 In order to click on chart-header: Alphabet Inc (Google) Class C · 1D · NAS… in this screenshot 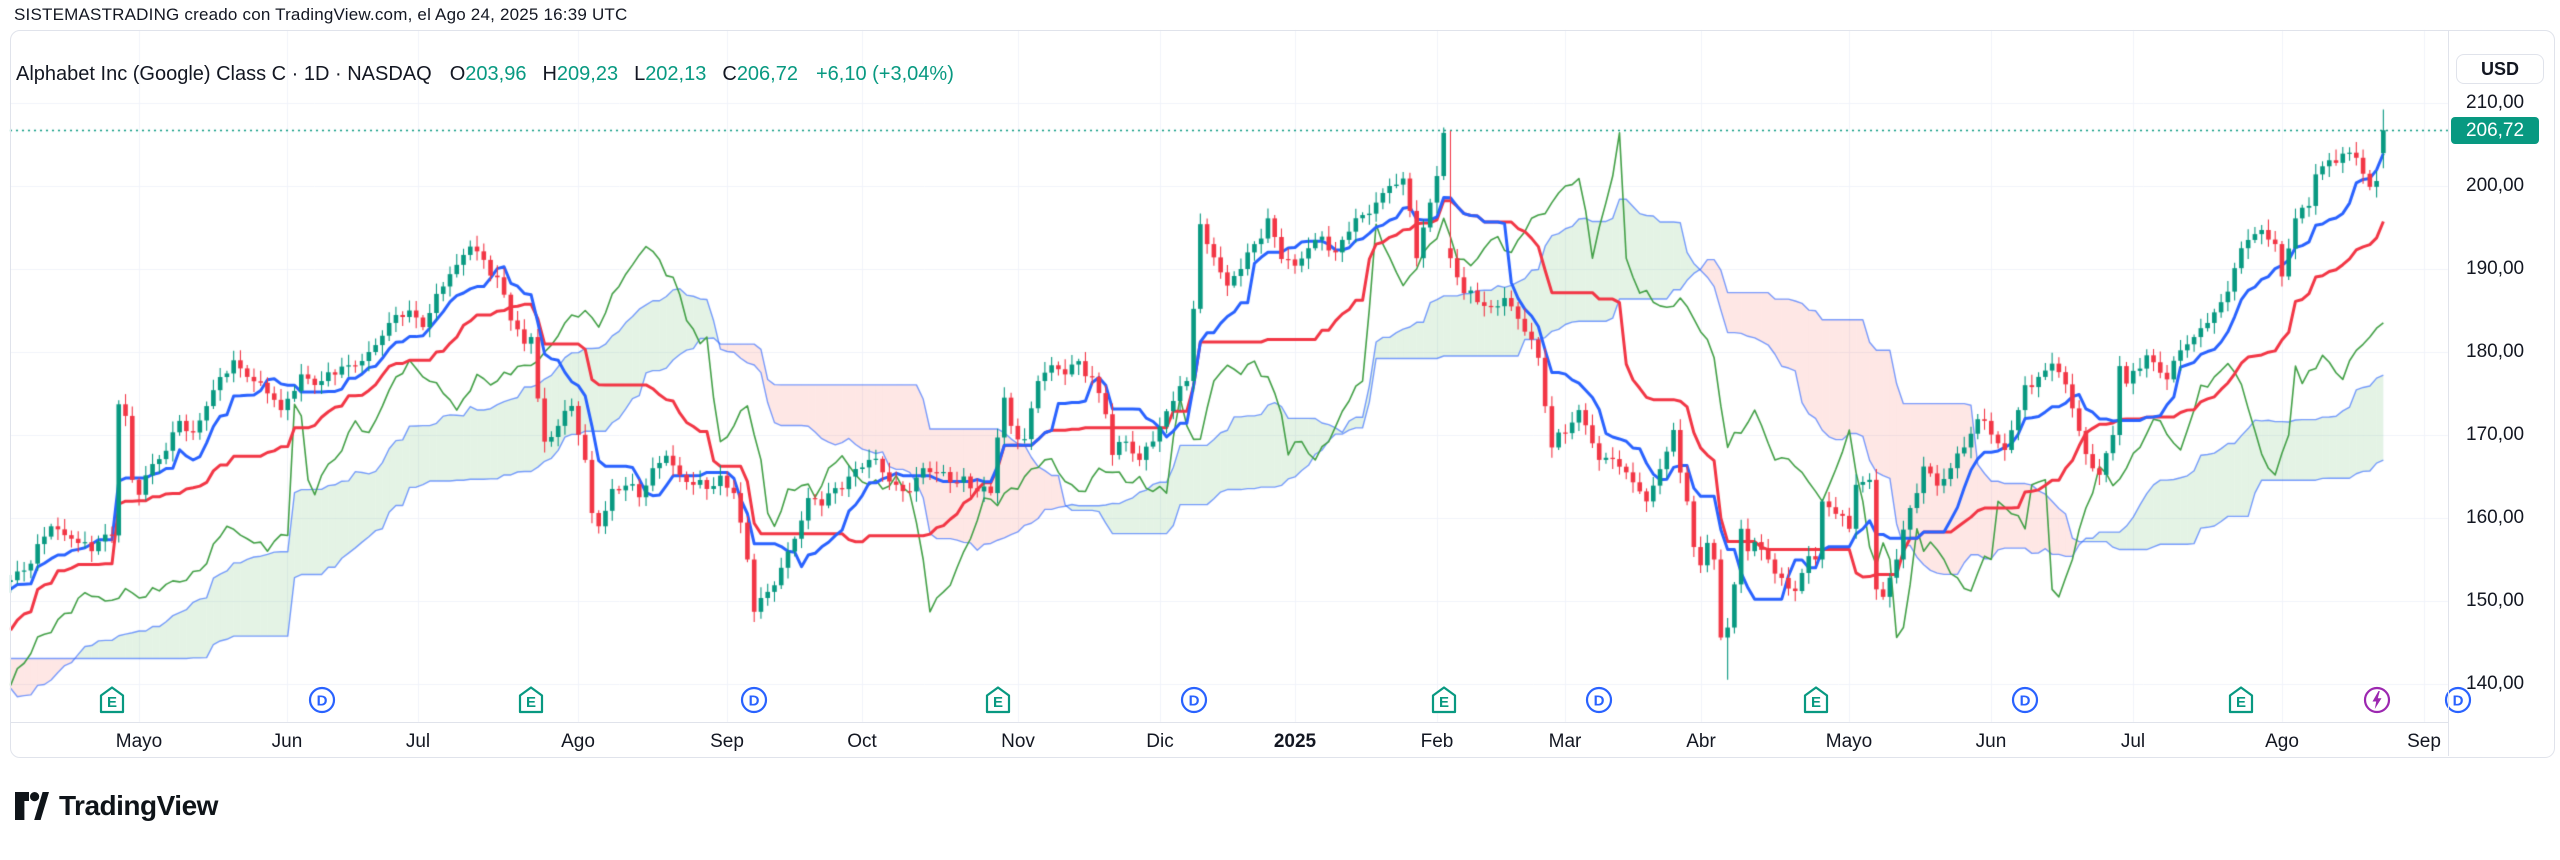, I will do `click(485, 74)`.